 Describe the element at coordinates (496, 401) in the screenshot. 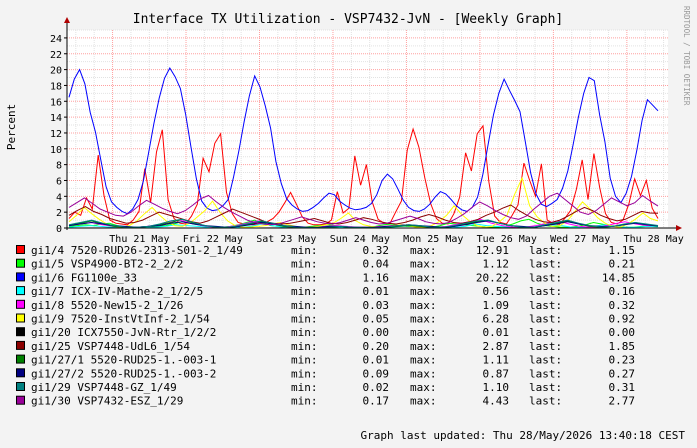

I see `legend-max-value: 4.43` at that location.